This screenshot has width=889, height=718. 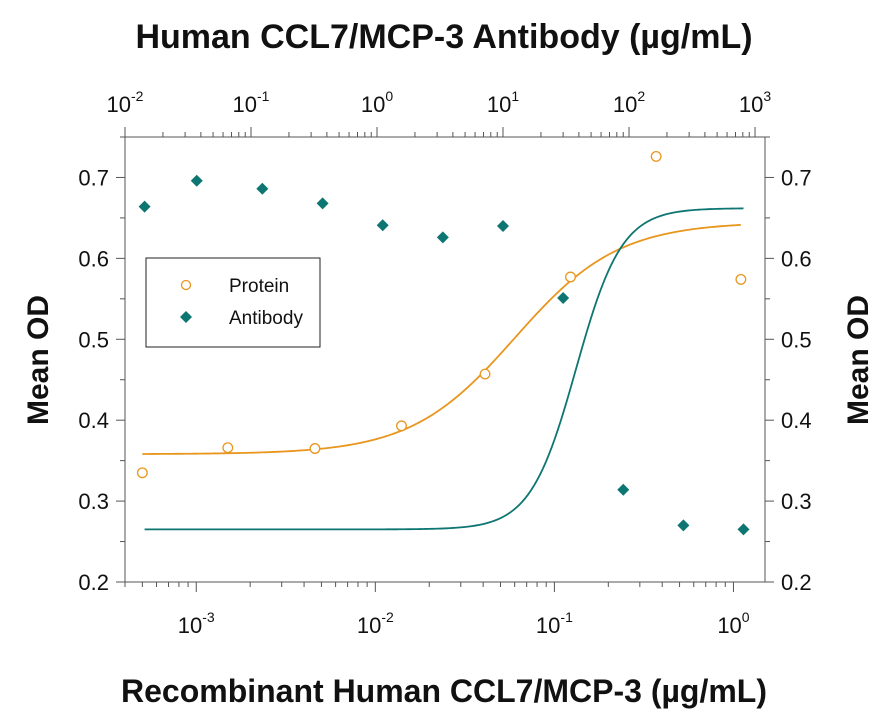 What do you see at coordinates (554, 623) in the screenshot?
I see `x-bottom-tick-label: 10⁻¹` at bounding box center [554, 623].